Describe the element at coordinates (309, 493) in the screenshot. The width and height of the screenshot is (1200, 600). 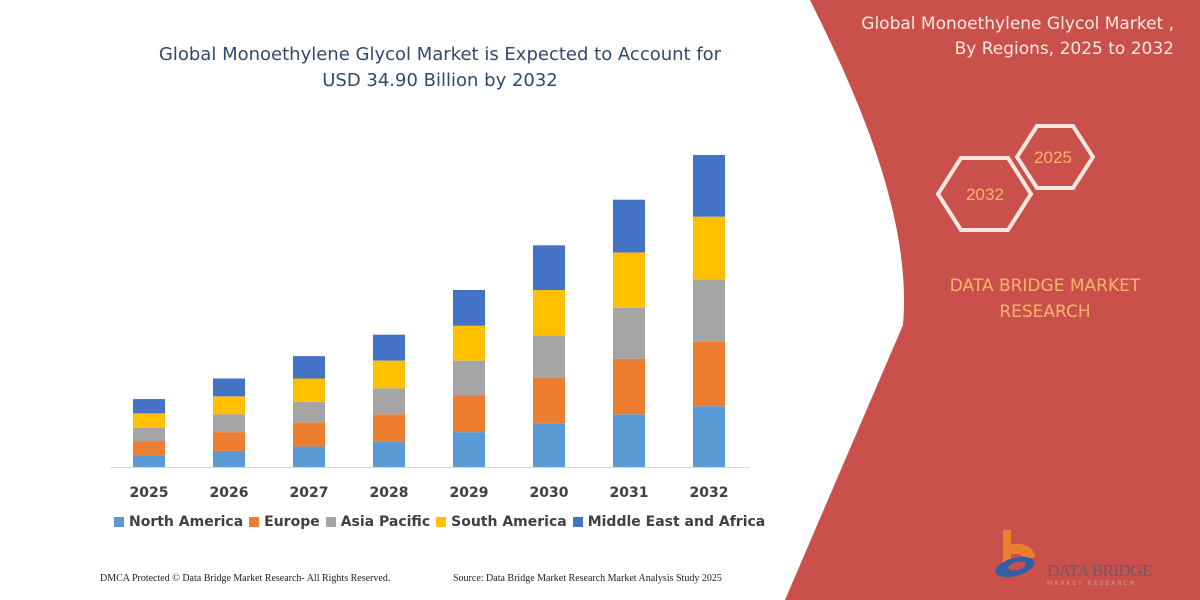
I see `x-tick-label: 2027` at that location.